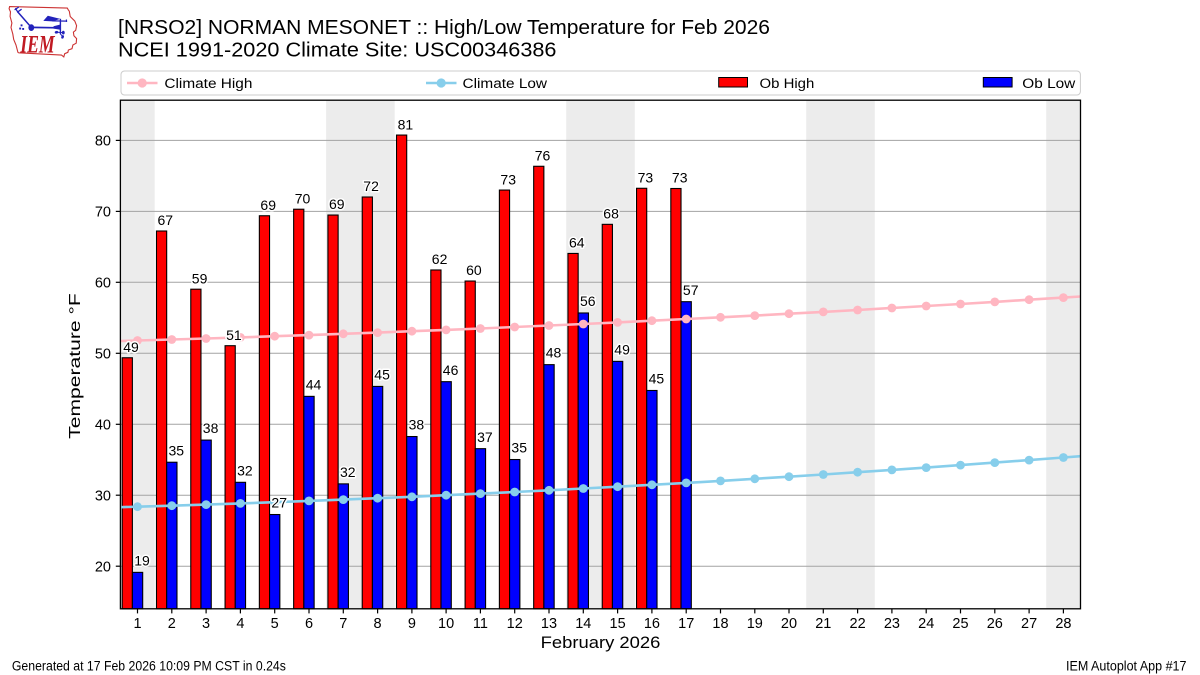 The image size is (1200, 675). What do you see at coordinates (103, 425) in the screenshot?
I see `svg-text: 40` at bounding box center [103, 425].